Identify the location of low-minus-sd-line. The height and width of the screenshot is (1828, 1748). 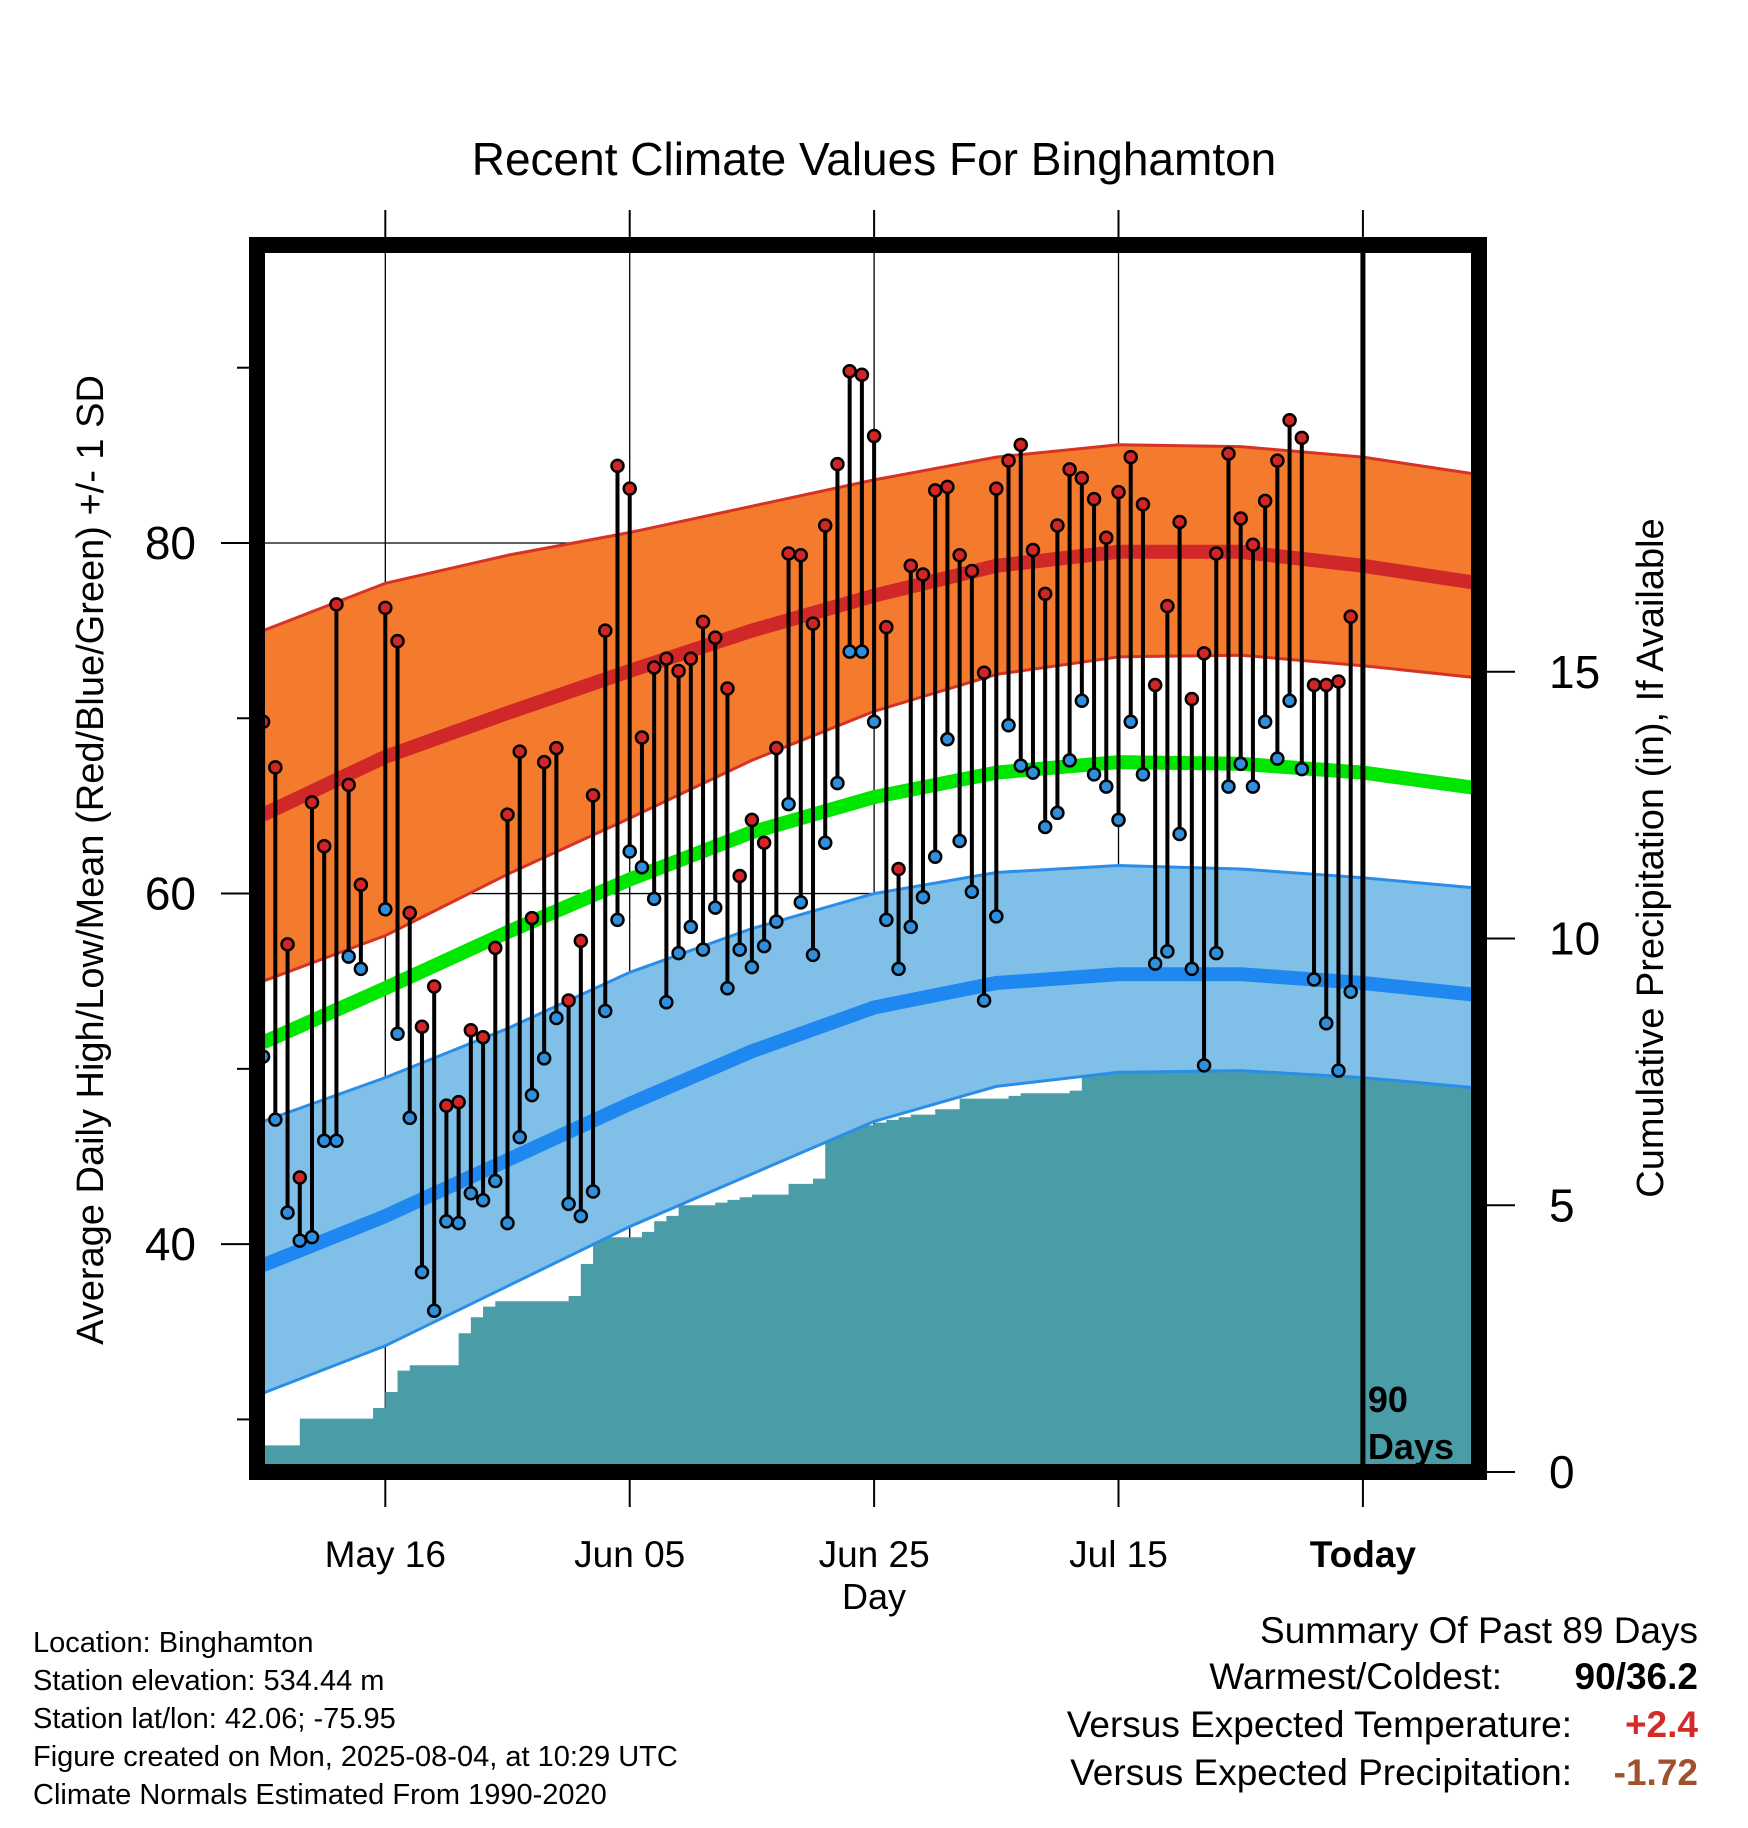
(871, 1232).